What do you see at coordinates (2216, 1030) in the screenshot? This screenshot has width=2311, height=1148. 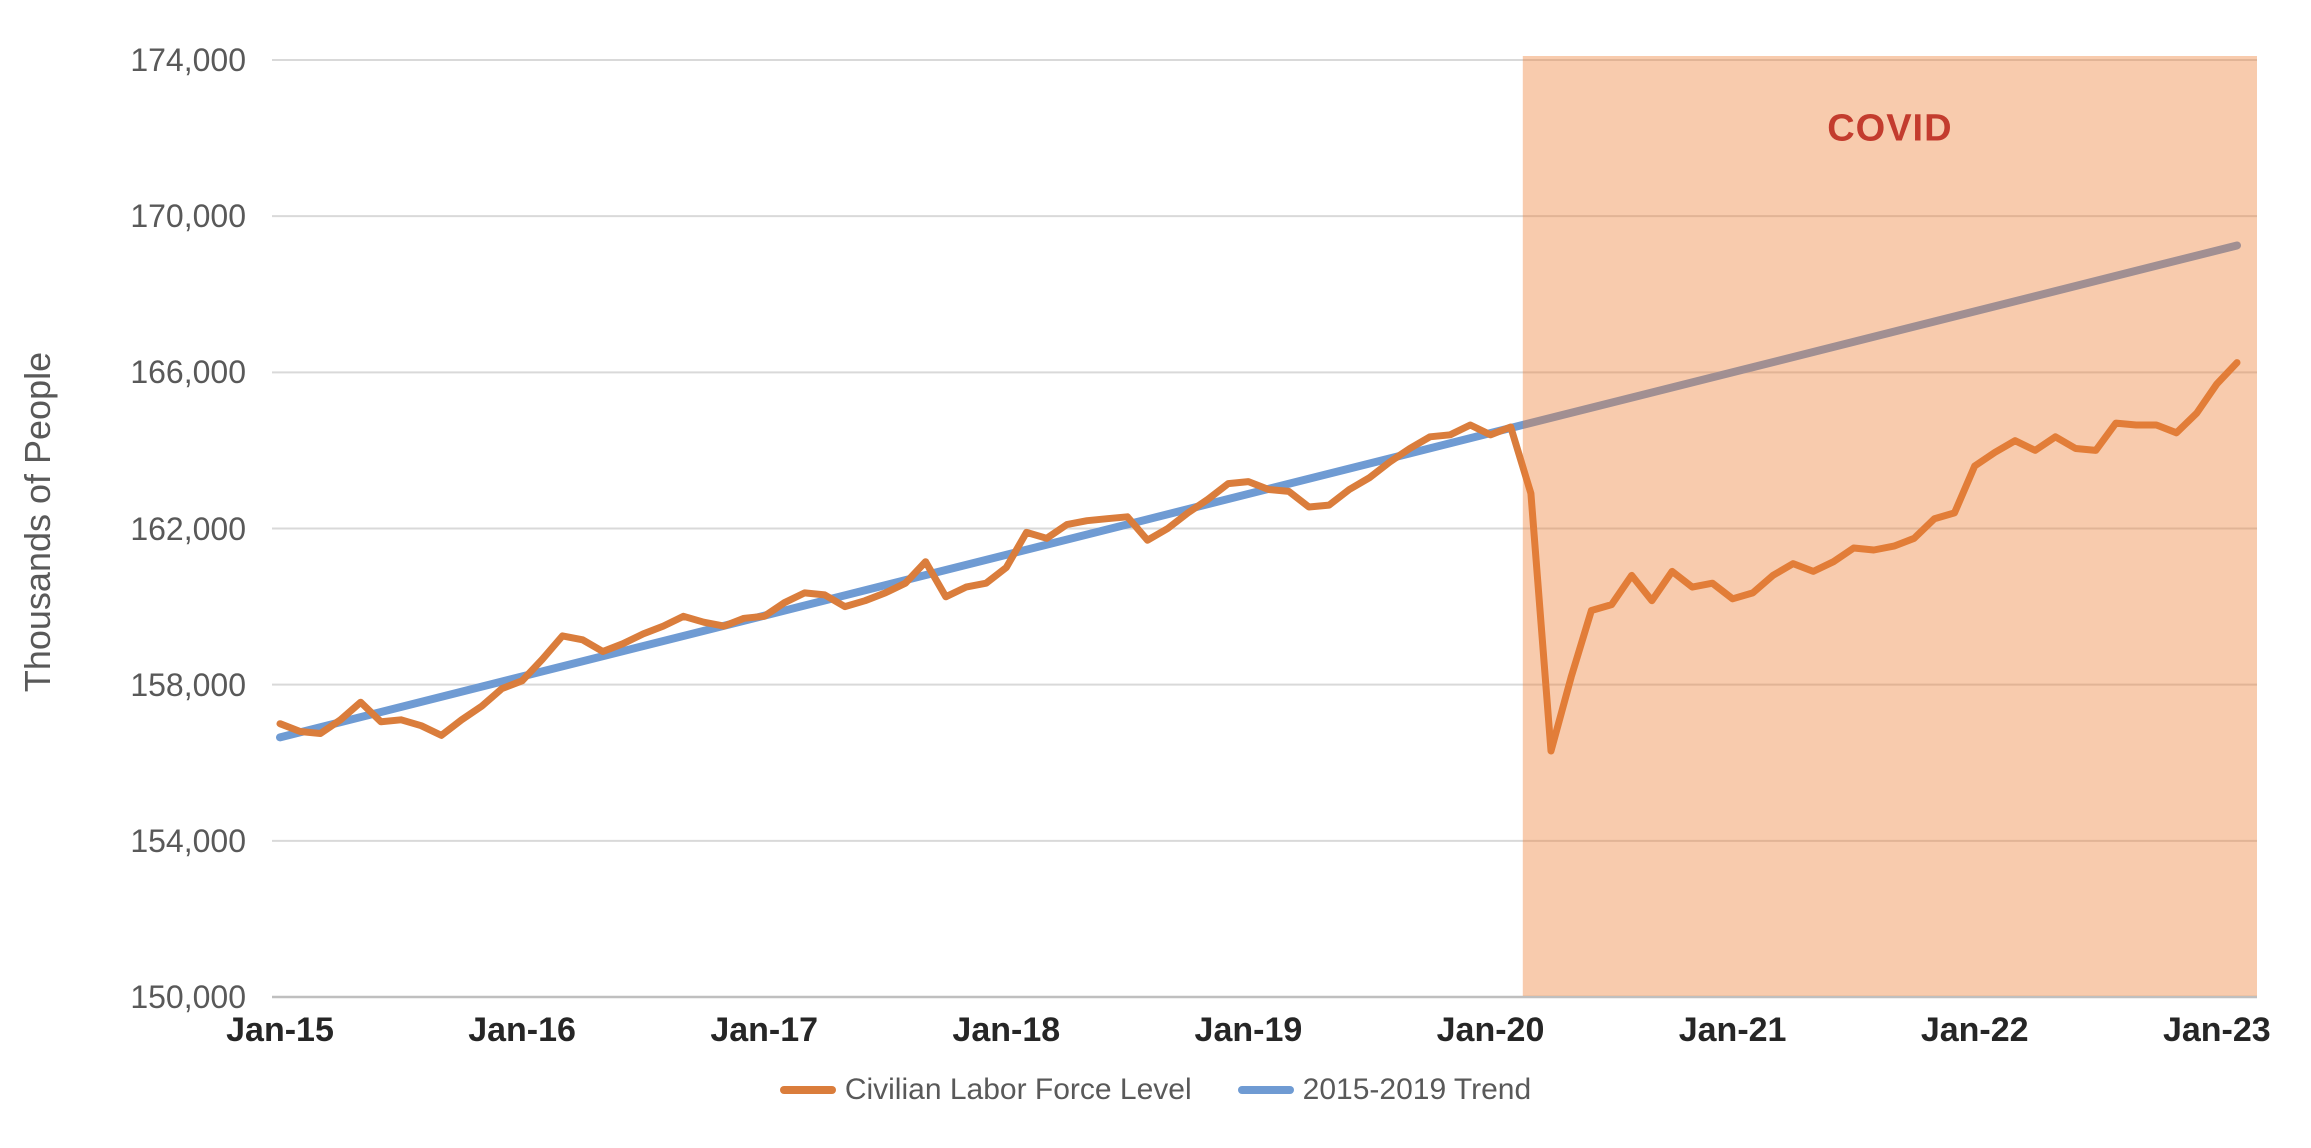 I see `x-tick-label: Jan-23` at bounding box center [2216, 1030].